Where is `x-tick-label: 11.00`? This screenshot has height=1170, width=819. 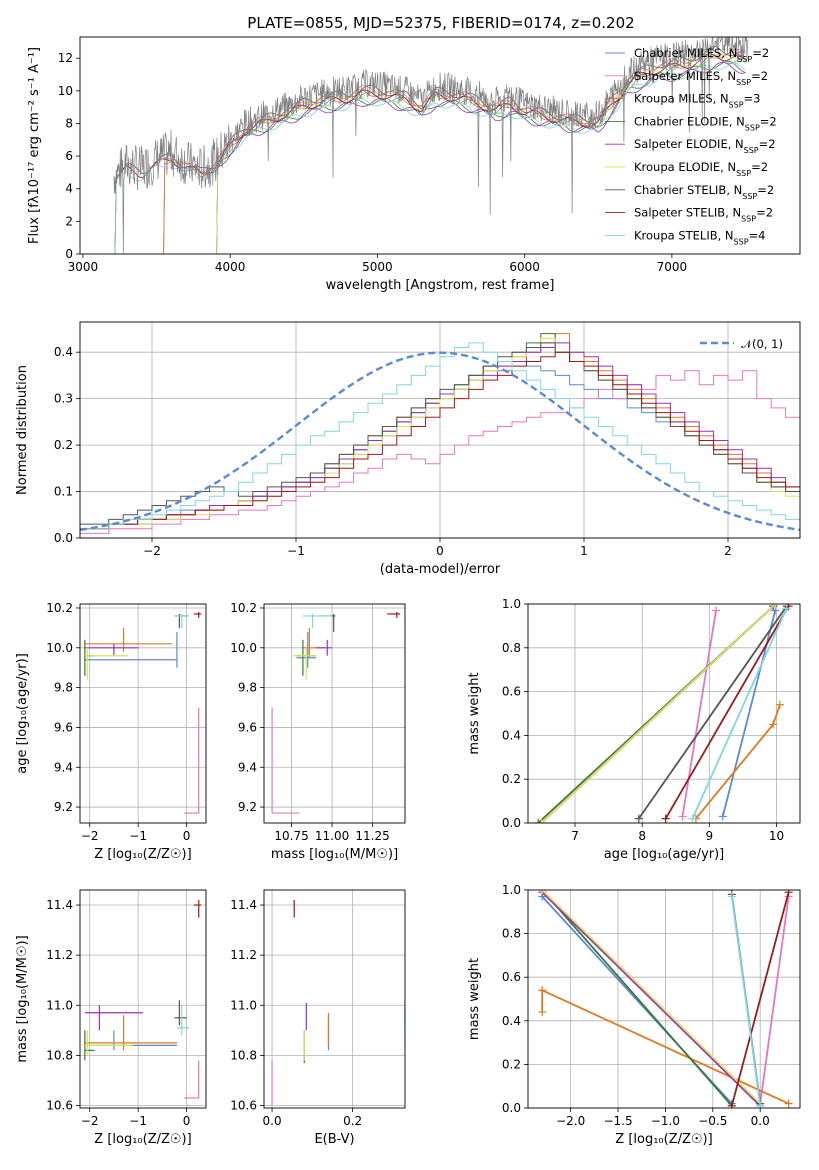
x-tick-label: 11.00 is located at coordinates (332, 836).